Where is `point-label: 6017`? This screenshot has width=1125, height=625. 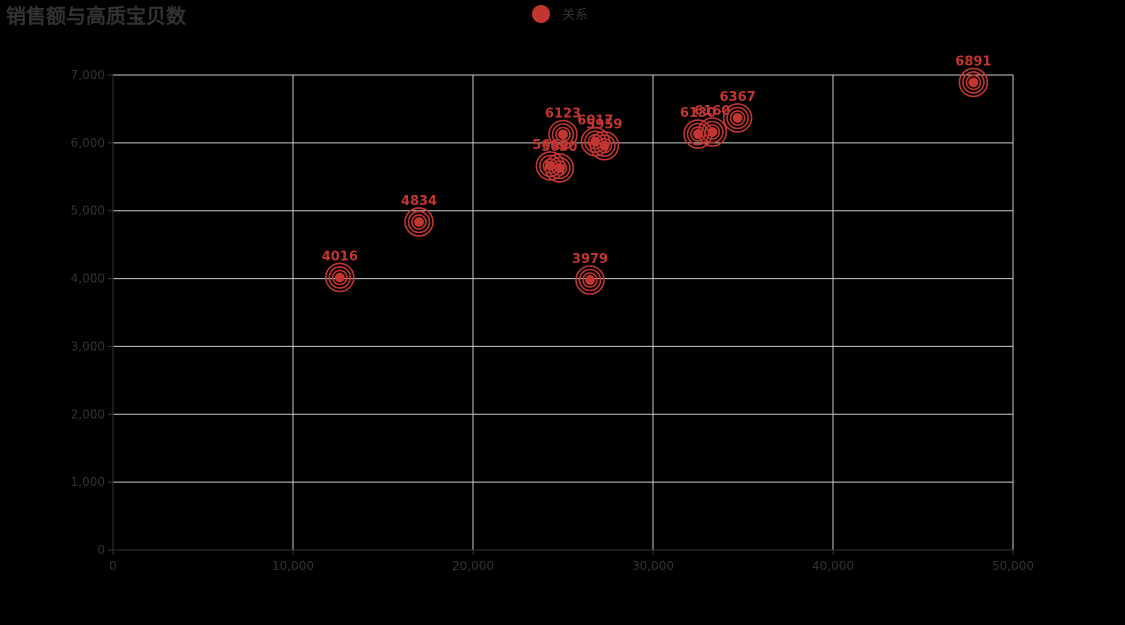
point-label: 6017 is located at coordinates (595, 121).